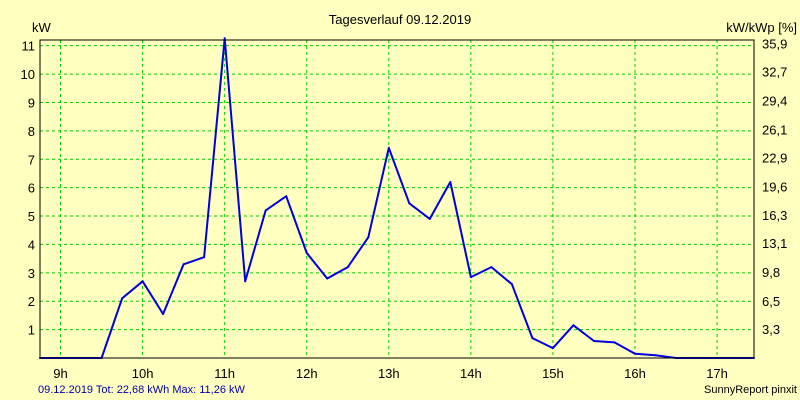 This screenshot has height=400, width=800. Describe the element at coordinates (774, 186) in the screenshot. I see `y-tick-label-right: 19,6` at that location.